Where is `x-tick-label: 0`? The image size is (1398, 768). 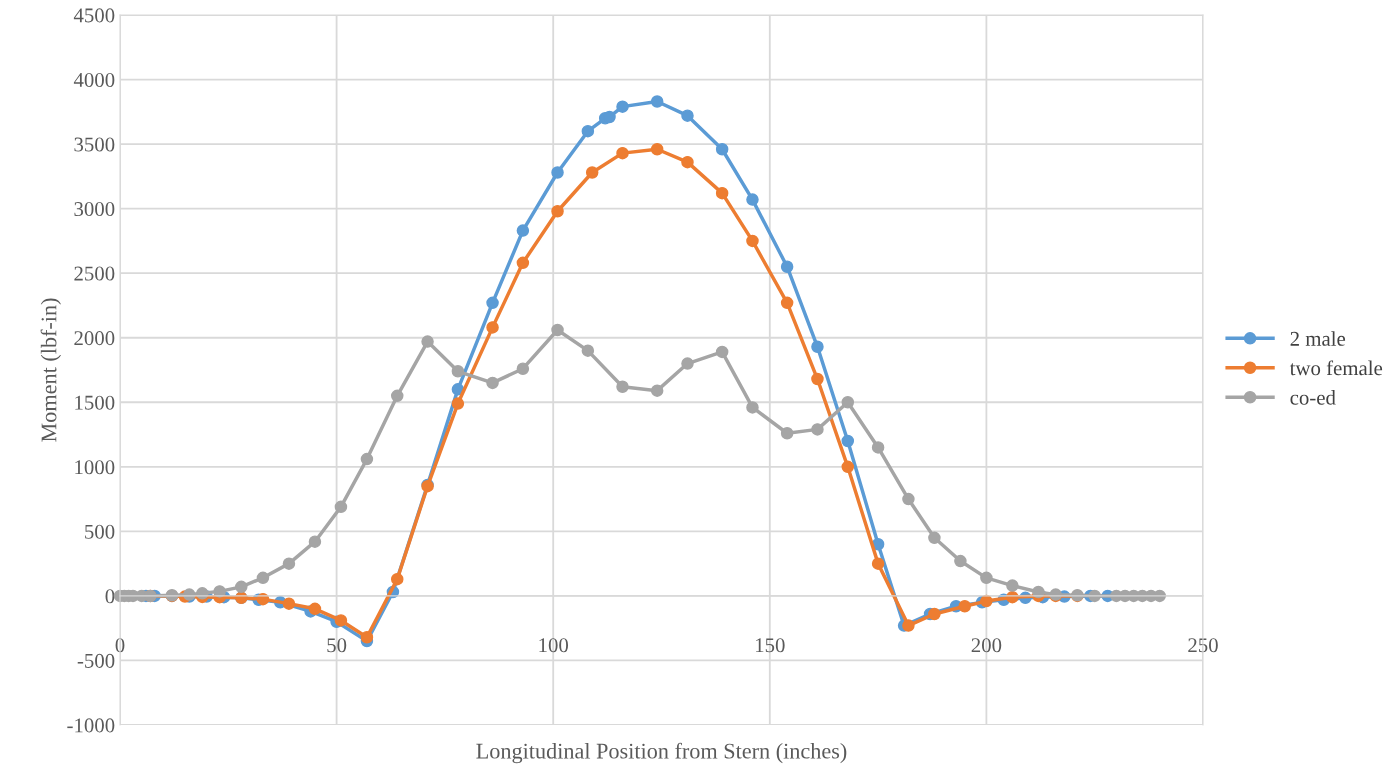 x-tick-label: 0 is located at coordinates (120, 645).